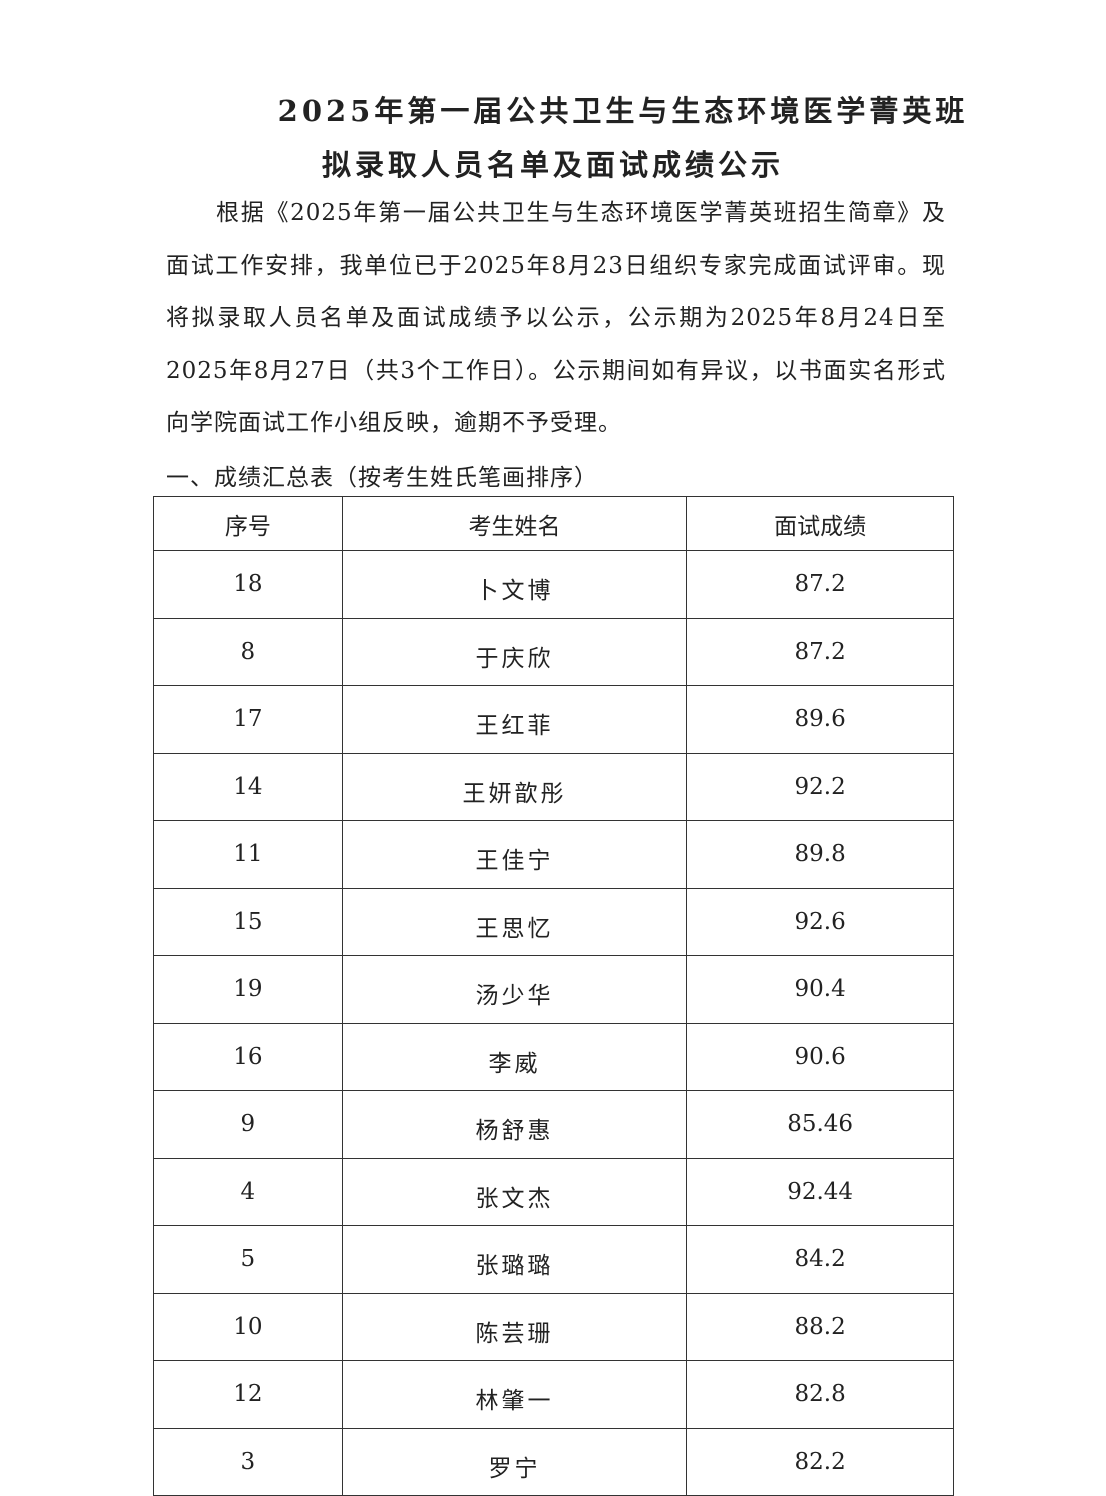  I want to click on cell-number: 9, so click(248, 1124).